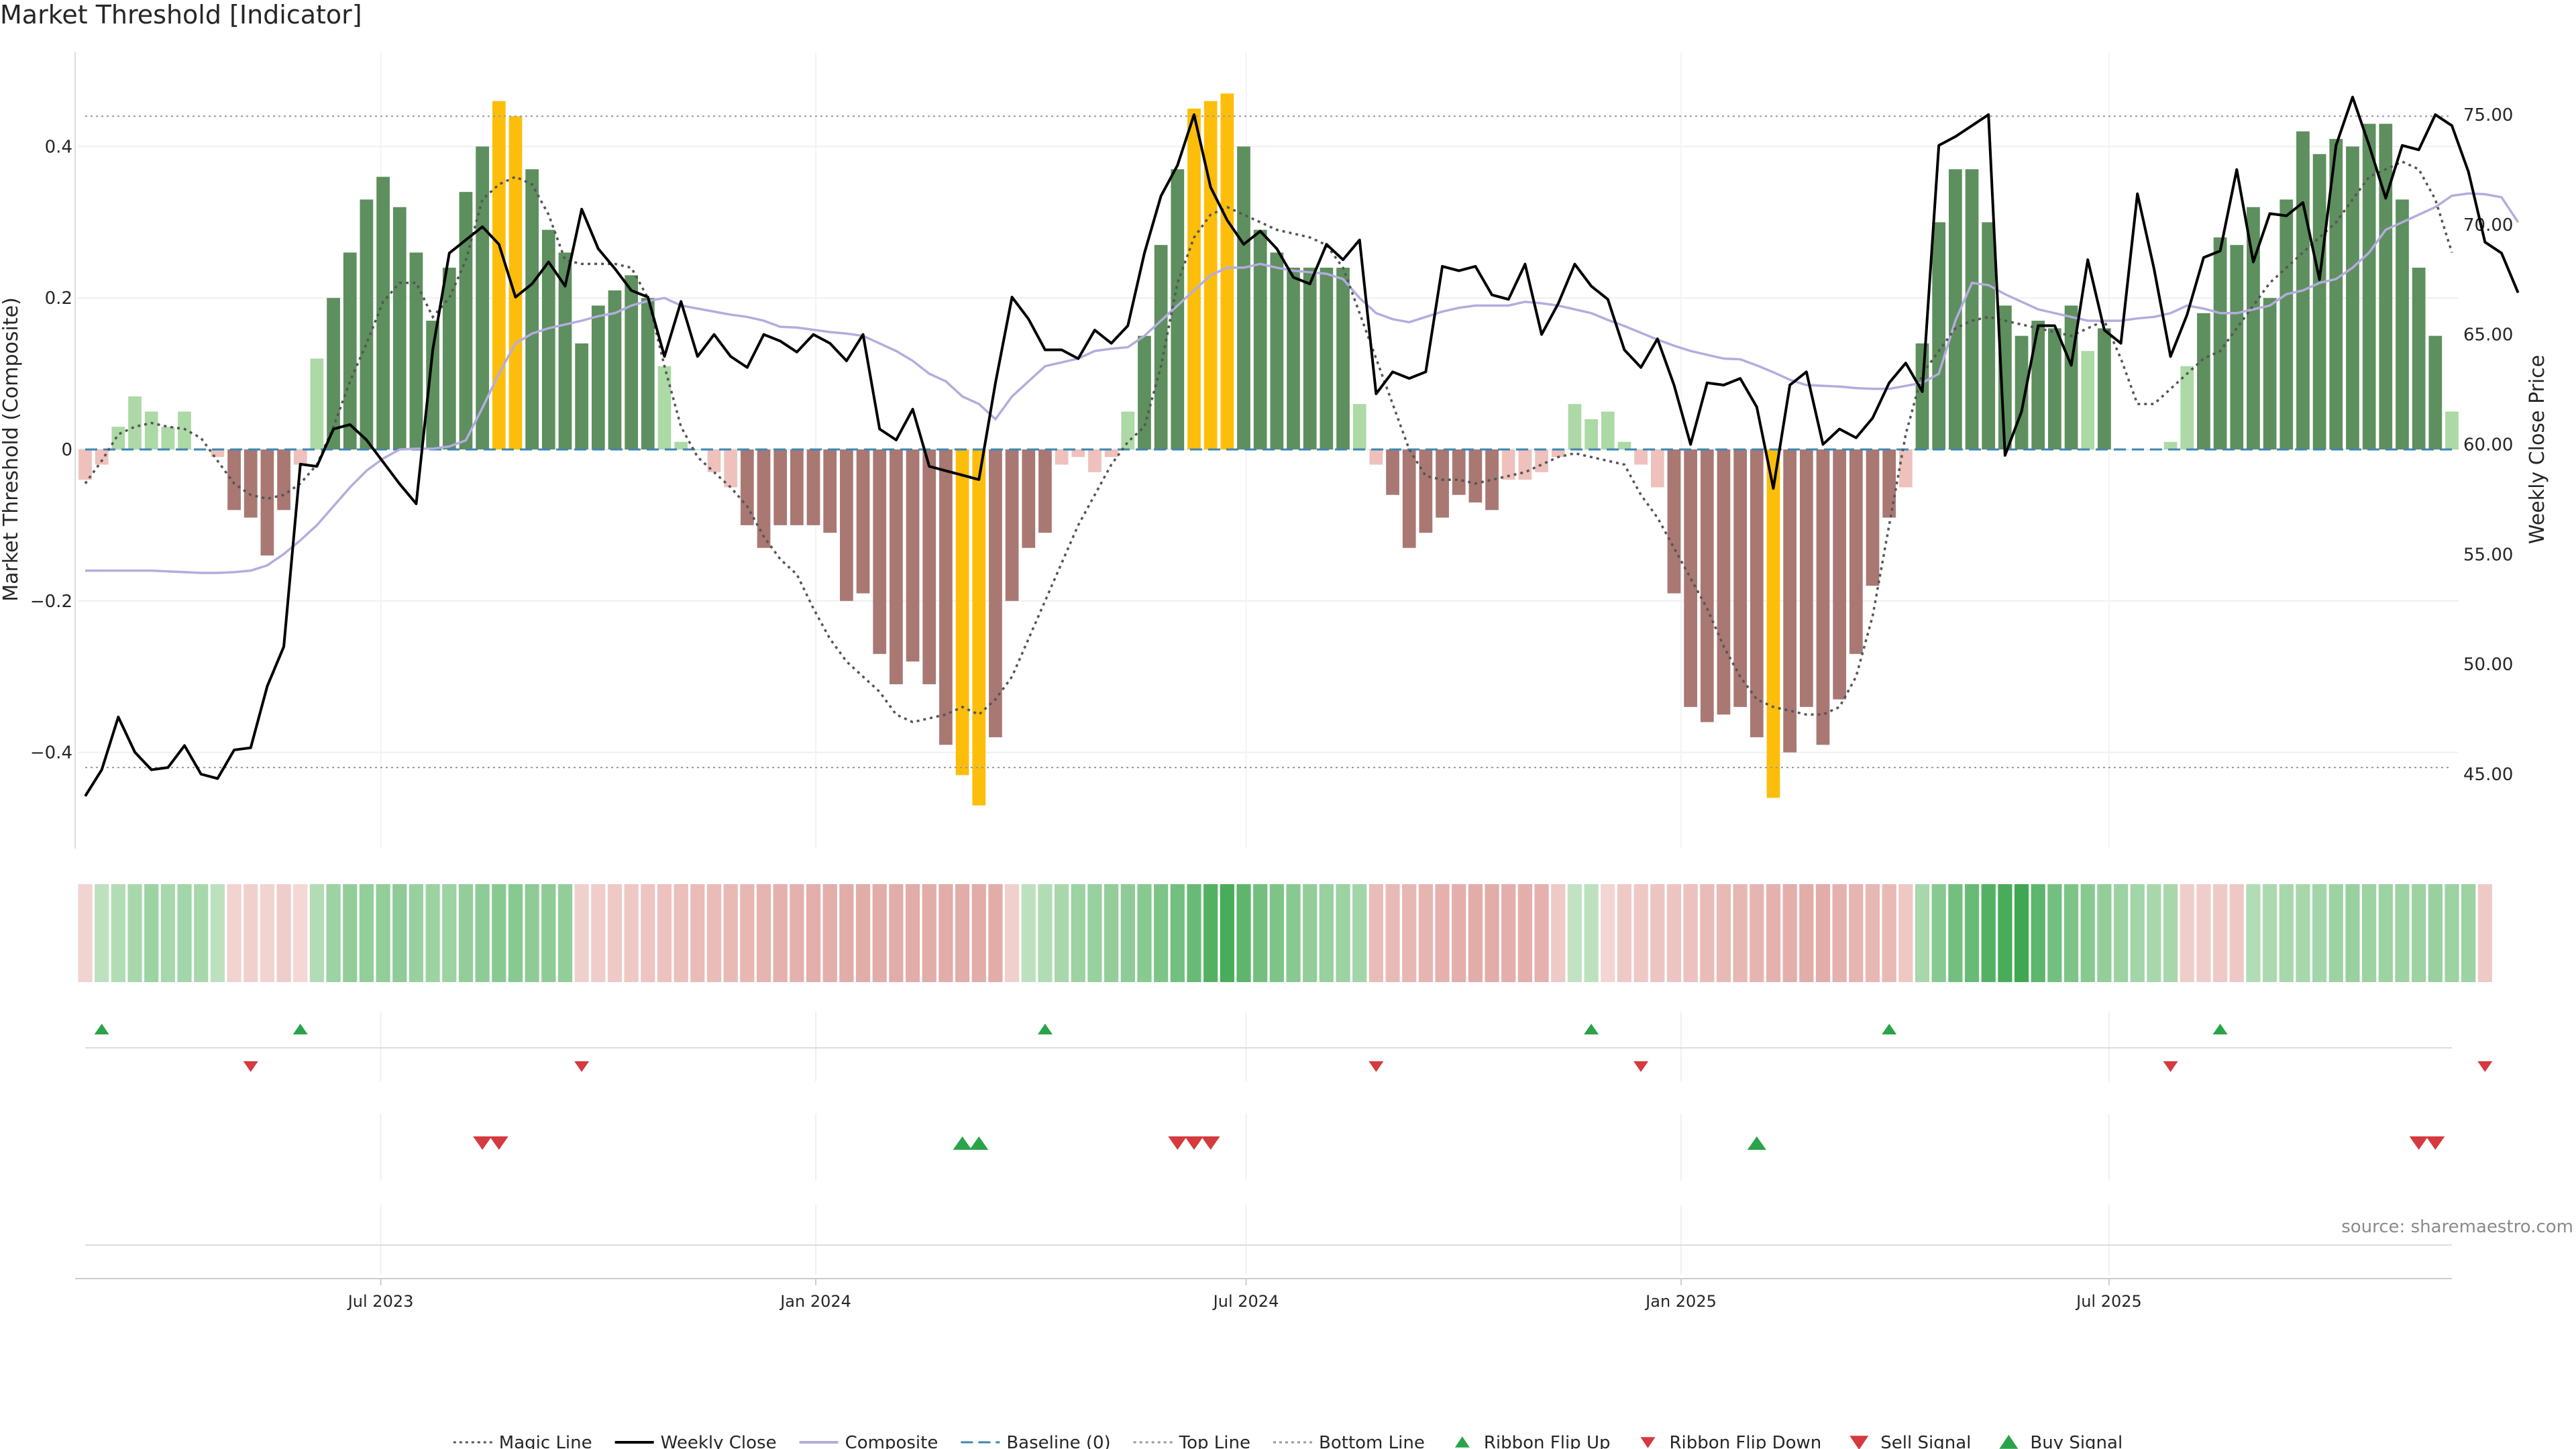 This screenshot has height=1449, width=2576. Describe the element at coordinates (2488, 225) in the screenshot. I see `right-tick-label: 70.00` at that location.